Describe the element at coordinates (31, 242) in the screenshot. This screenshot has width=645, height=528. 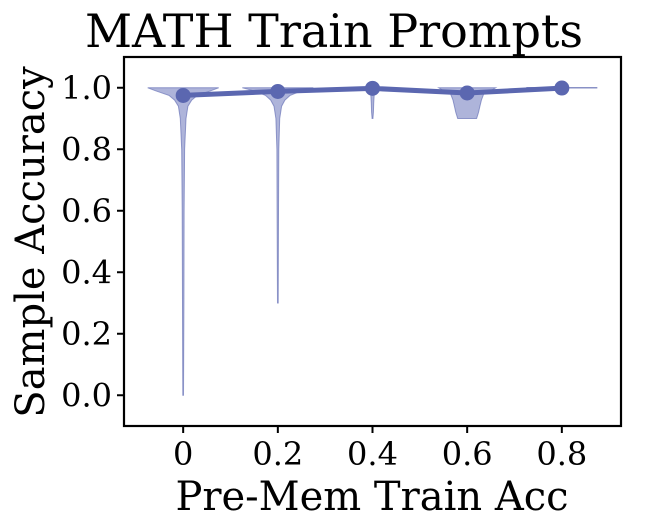
I see `y-axis-label: Sample Accuracy` at that location.